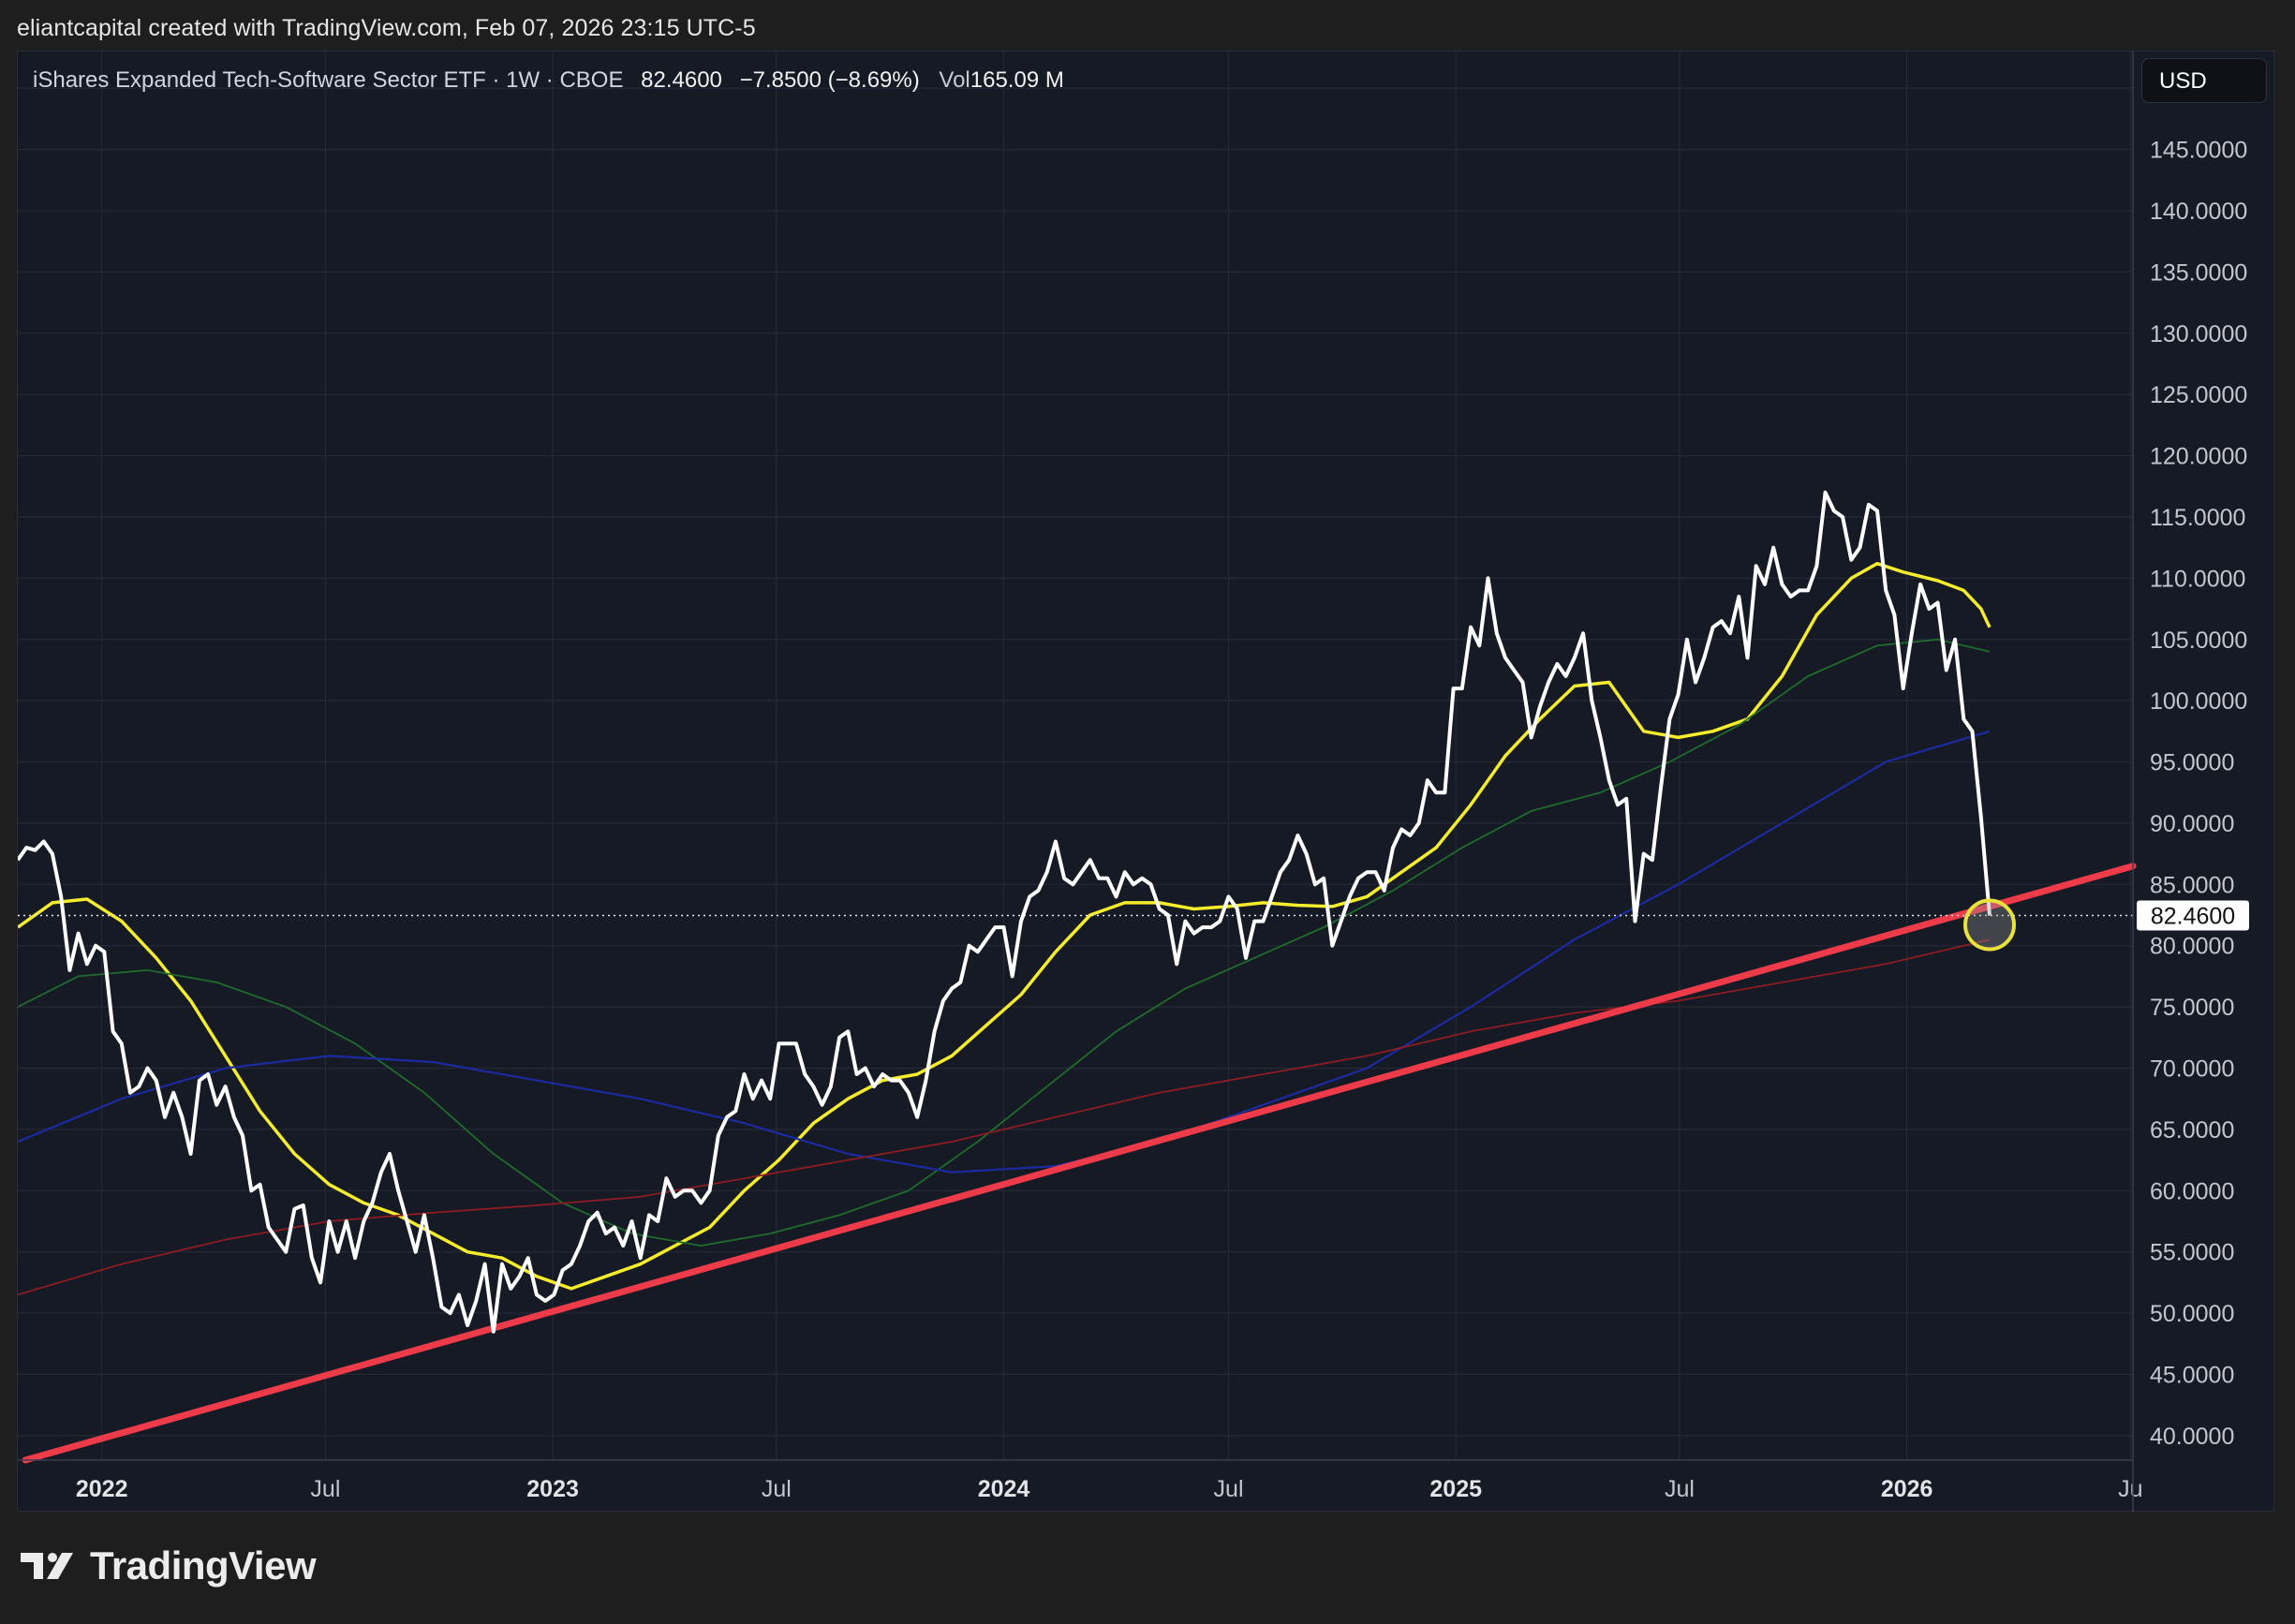 The width and height of the screenshot is (2295, 1624). Describe the element at coordinates (2198, 212) in the screenshot. I see `y-tick-label: 140.0000` at that location.